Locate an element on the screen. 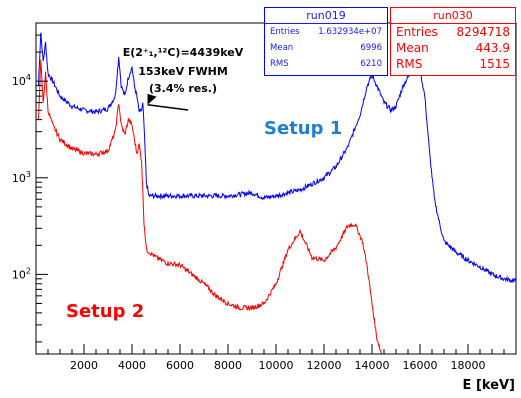  setup-1-label: Setup 1 is located at coordinates (303, 128).